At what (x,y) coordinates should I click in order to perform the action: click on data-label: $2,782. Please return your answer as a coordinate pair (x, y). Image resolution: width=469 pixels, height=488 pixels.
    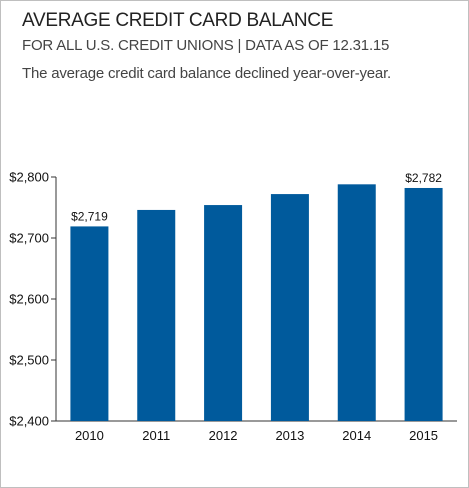
    Looking at the image, I should click on (423, 178).